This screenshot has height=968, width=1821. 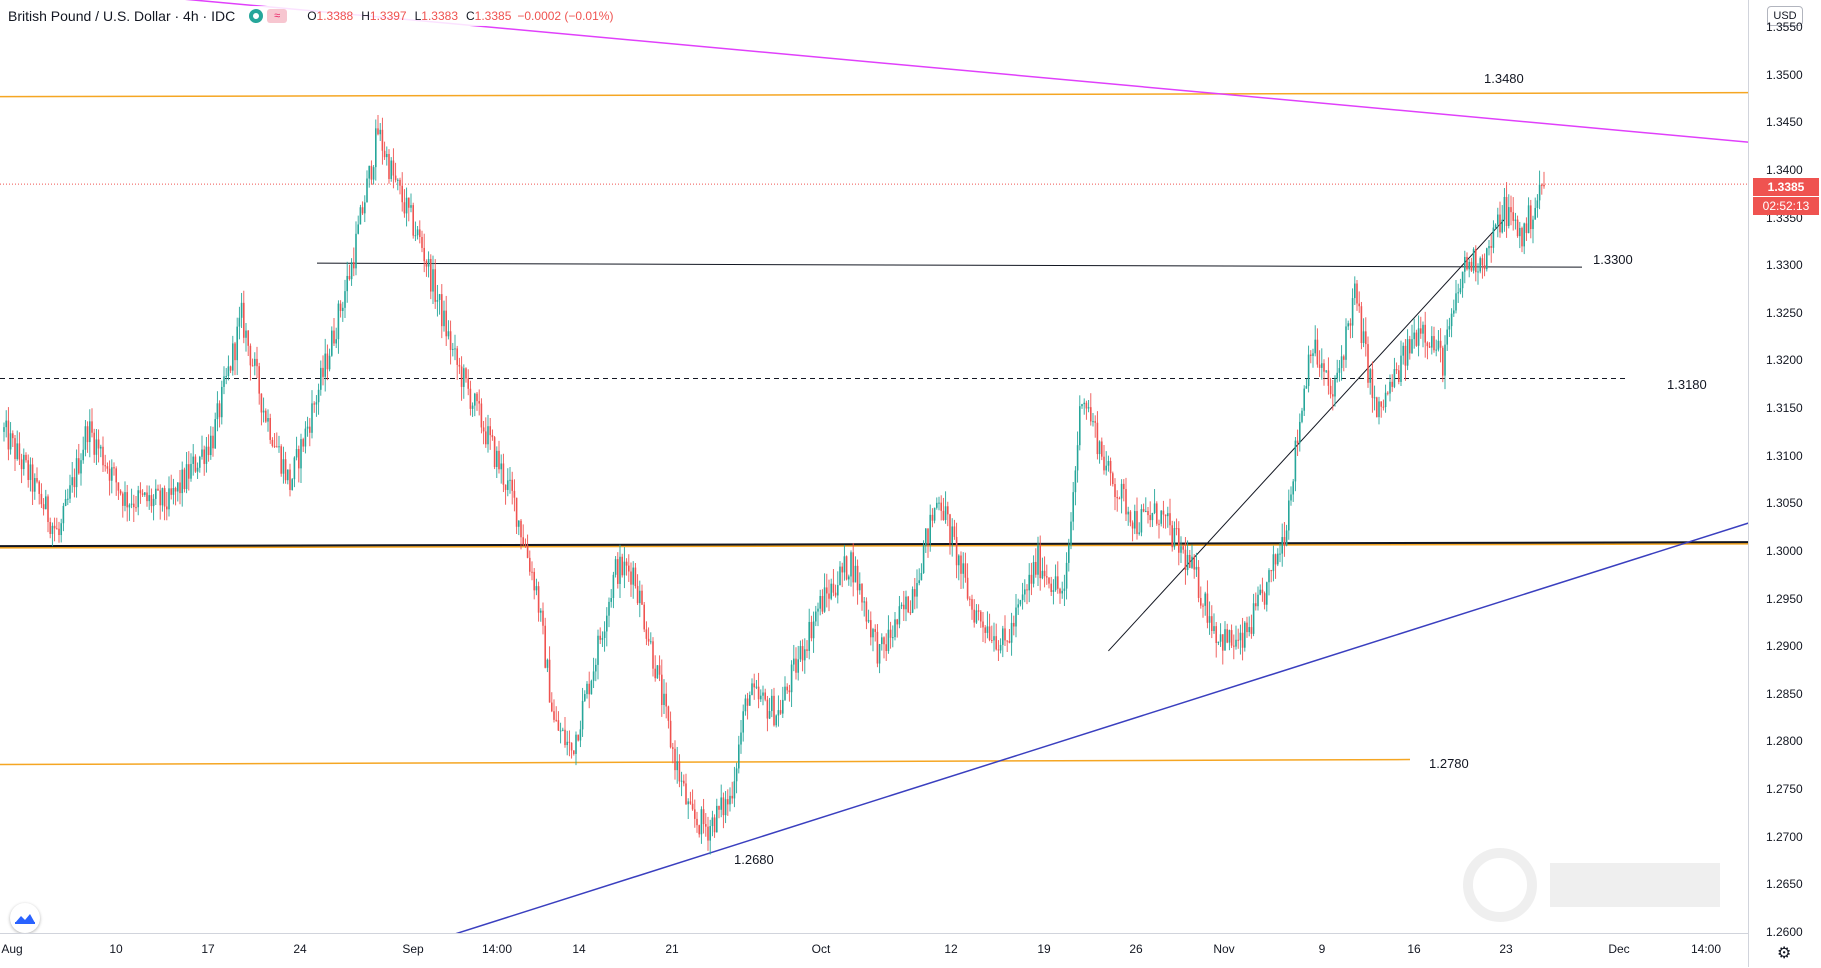 I want to click on tradingview-logo-icon, so click(x=25, y=918).